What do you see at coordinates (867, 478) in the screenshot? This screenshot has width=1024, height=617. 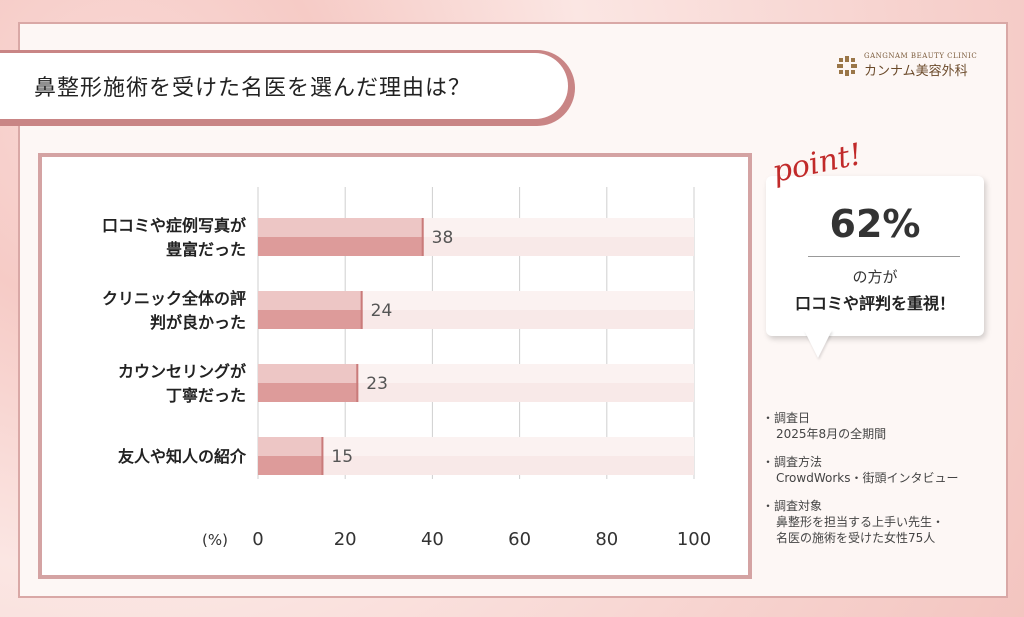 I see `note-text: CrowdWorks・街頭インタビュー` at bounding box center [867, 478].